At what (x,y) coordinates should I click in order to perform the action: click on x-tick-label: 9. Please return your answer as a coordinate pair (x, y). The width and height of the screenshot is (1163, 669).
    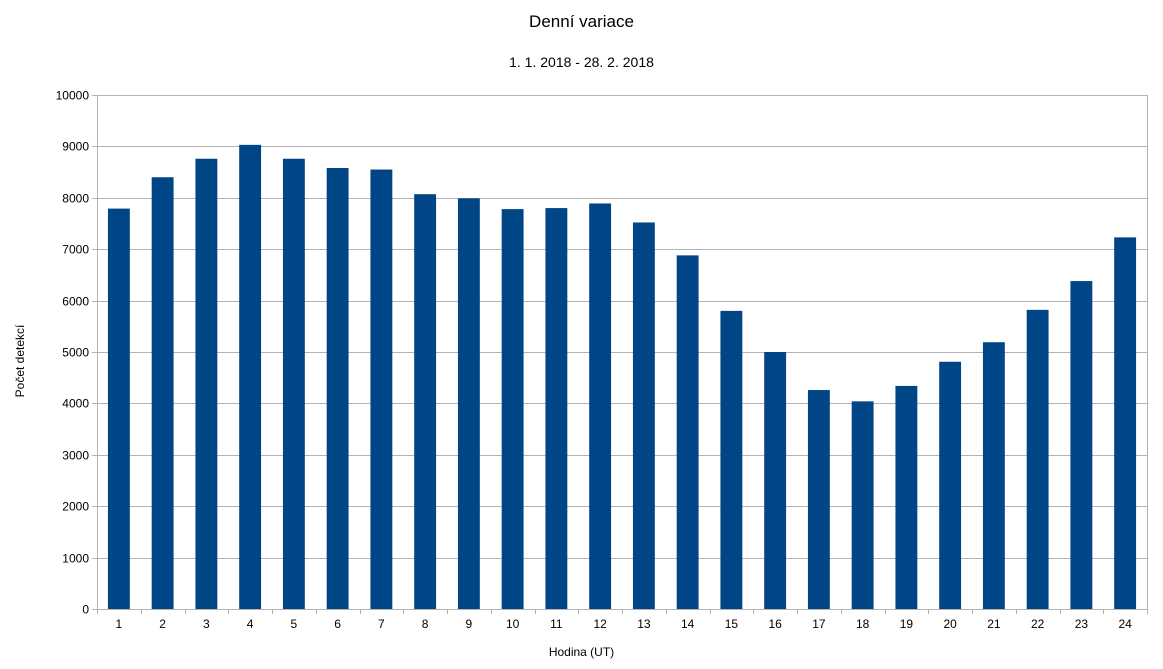
    Looking at the image, I should click on (469, 624).